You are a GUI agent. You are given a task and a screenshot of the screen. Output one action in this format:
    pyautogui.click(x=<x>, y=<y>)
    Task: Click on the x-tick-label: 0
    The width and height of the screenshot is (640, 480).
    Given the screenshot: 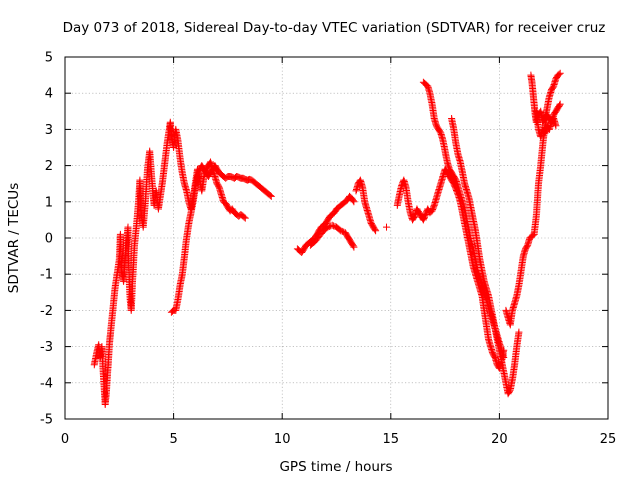 What is the action you would take?
    pyautogui.click(x=65, y=439)
    